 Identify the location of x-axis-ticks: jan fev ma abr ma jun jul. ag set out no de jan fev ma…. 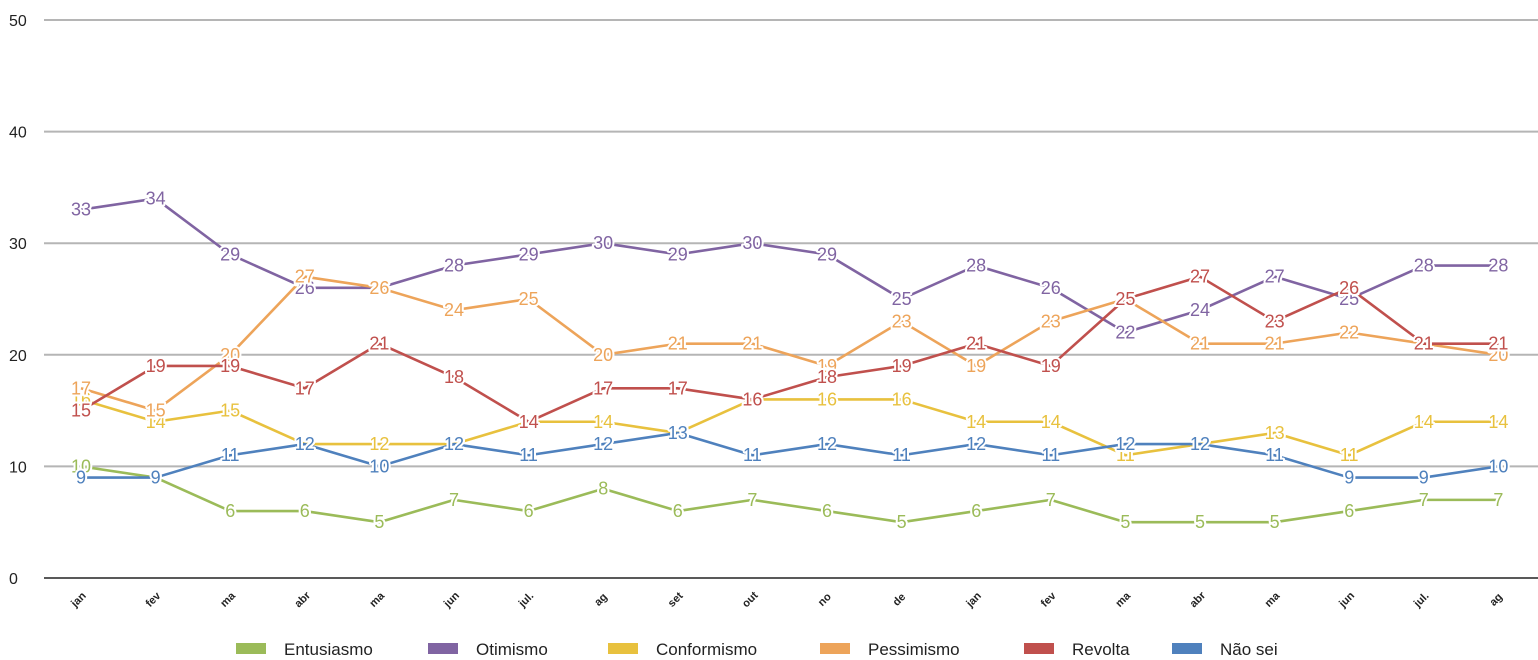
(786, 600).